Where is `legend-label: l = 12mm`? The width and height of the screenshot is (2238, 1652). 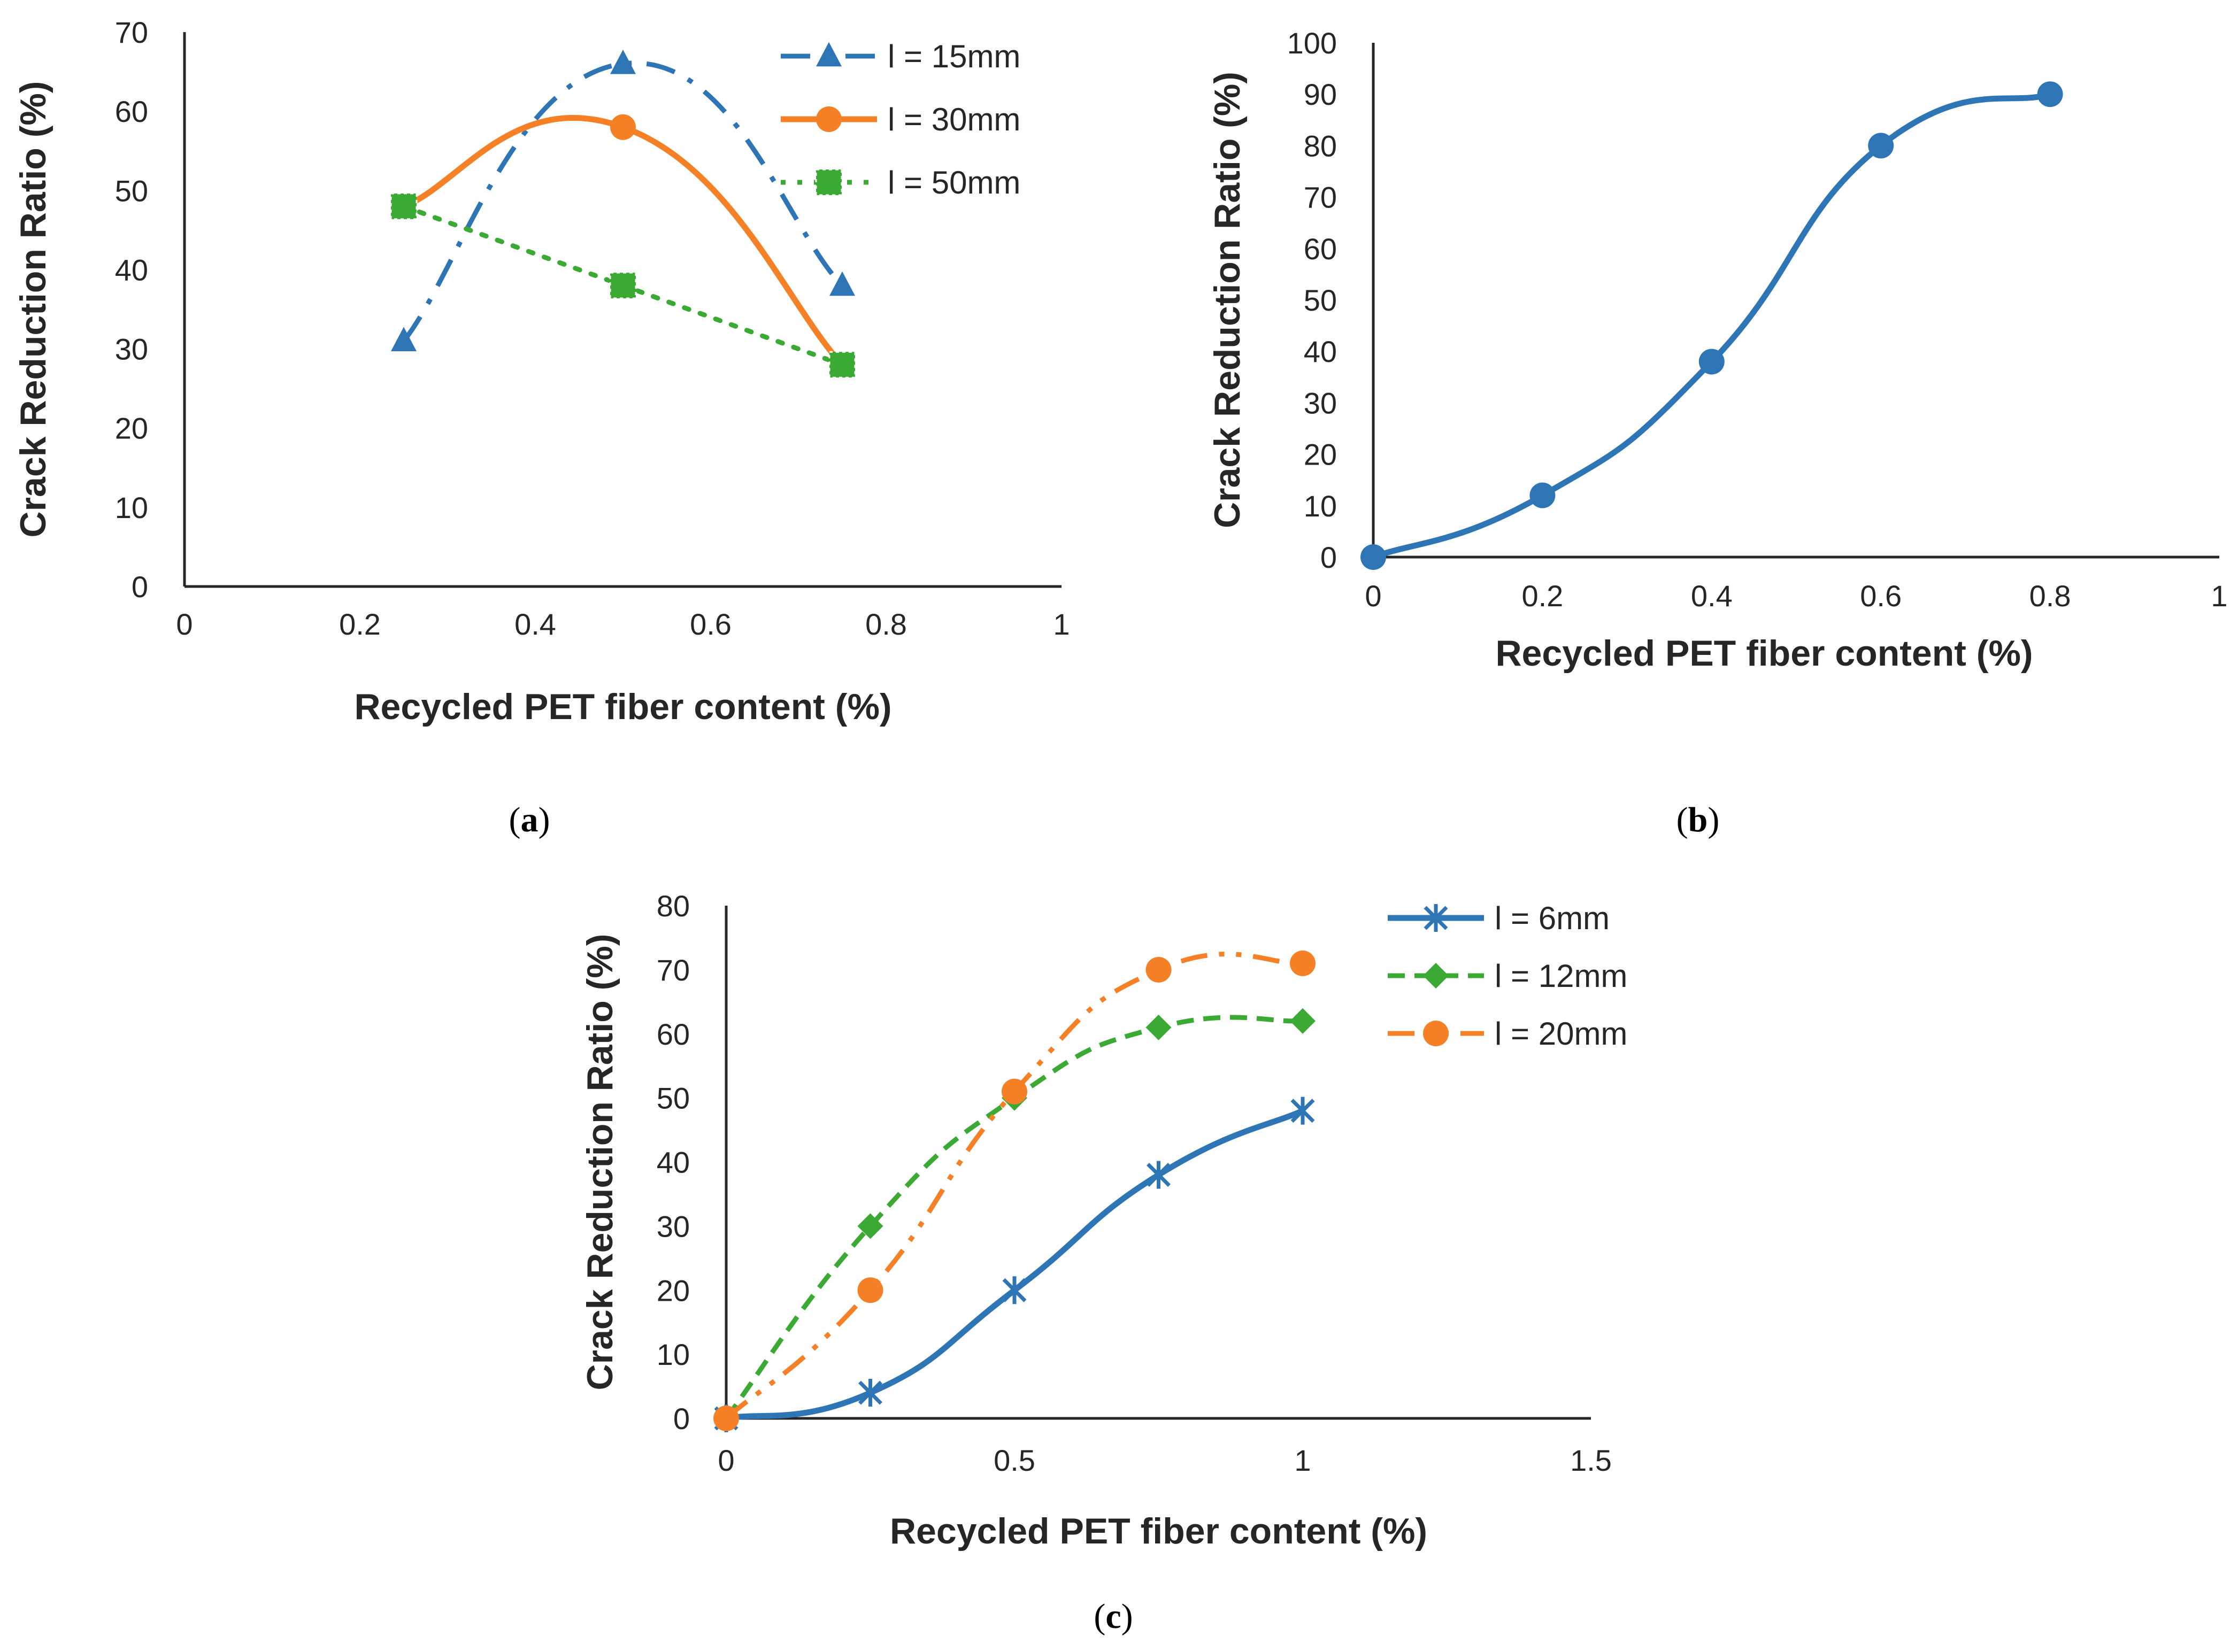
legend-label: l = 12mm is located at coordinates (1561, 976).